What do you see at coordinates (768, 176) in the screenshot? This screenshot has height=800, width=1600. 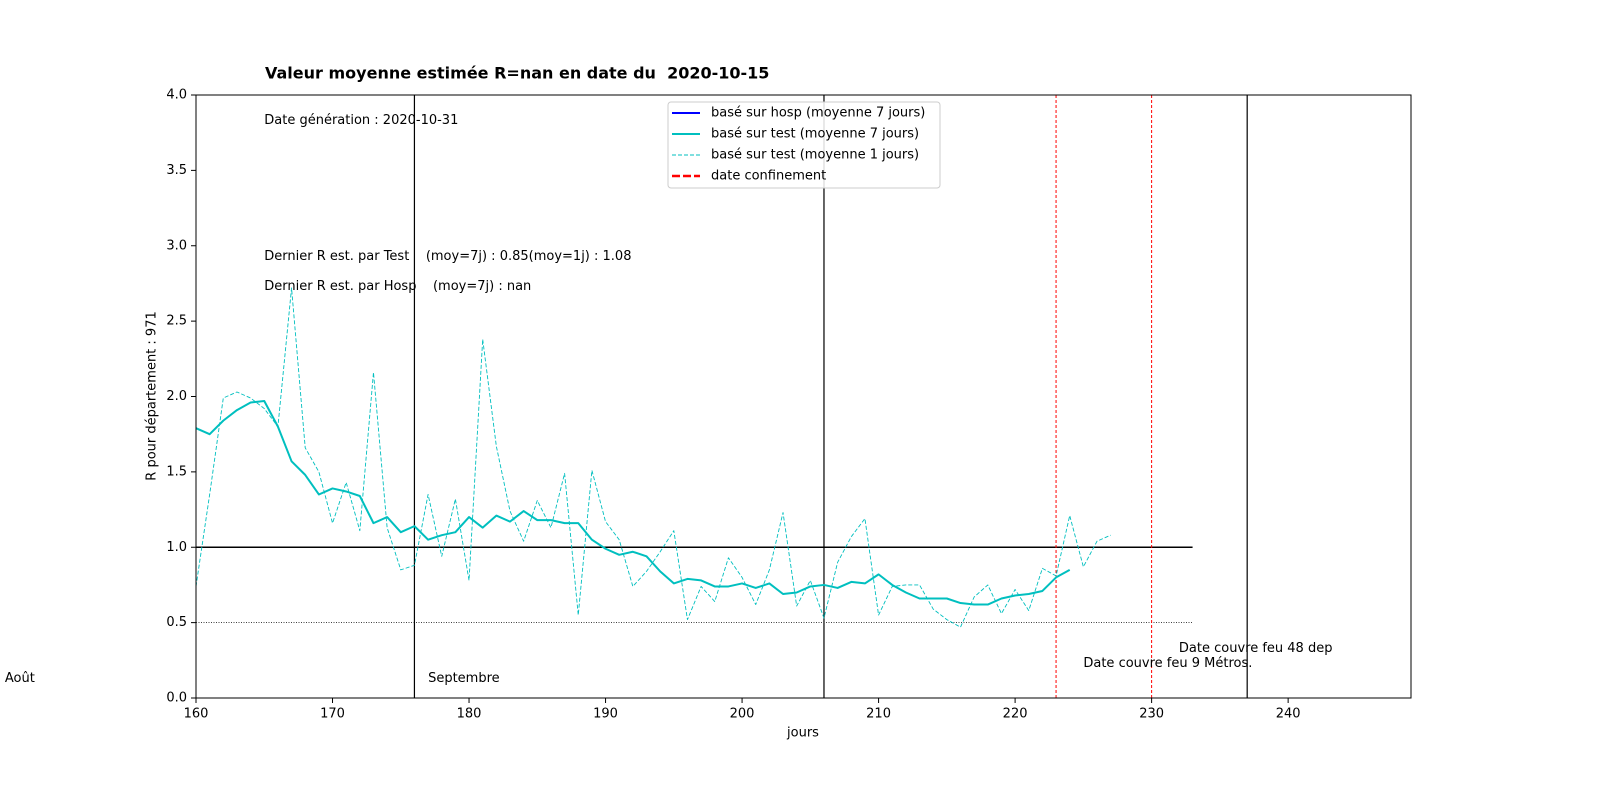 I see `legend-label: date confinement` at bounding box center [768, 176].